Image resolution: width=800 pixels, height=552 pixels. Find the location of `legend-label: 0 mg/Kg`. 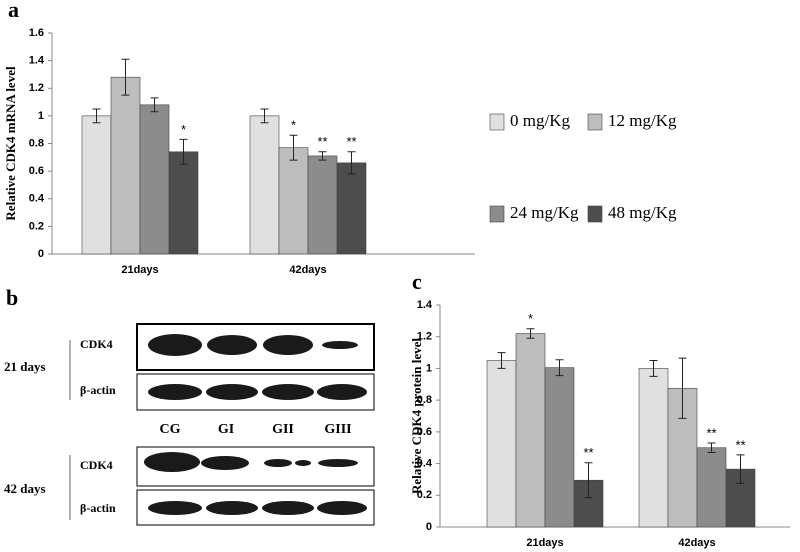

legend-label: 0 mg/Kg is located at coordinates (540, 120).